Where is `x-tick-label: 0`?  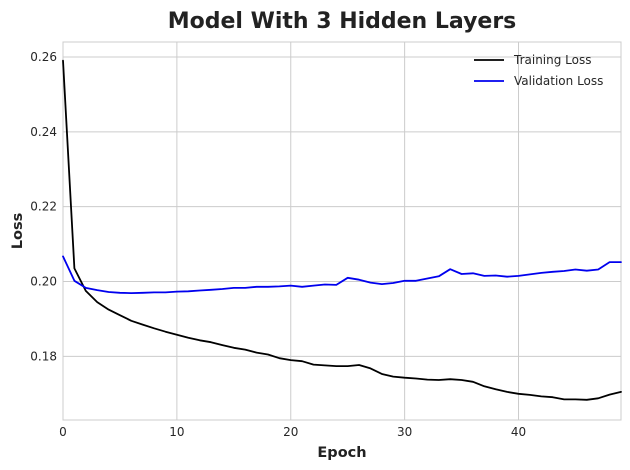
x-tick-label: 0 is located at coordinates (63, 432).